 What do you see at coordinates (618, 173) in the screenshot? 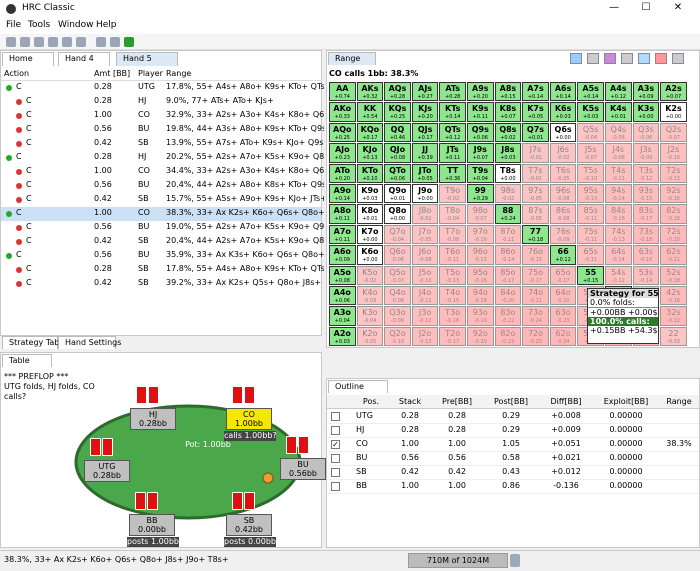
I see `range-cell: T4s -0.11` at bounding box center [618, 173].